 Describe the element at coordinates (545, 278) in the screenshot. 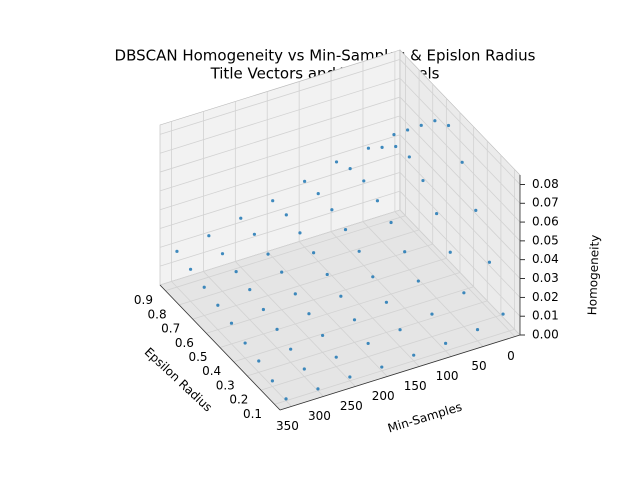

I see `z-tick-label: 0.03` at that location.